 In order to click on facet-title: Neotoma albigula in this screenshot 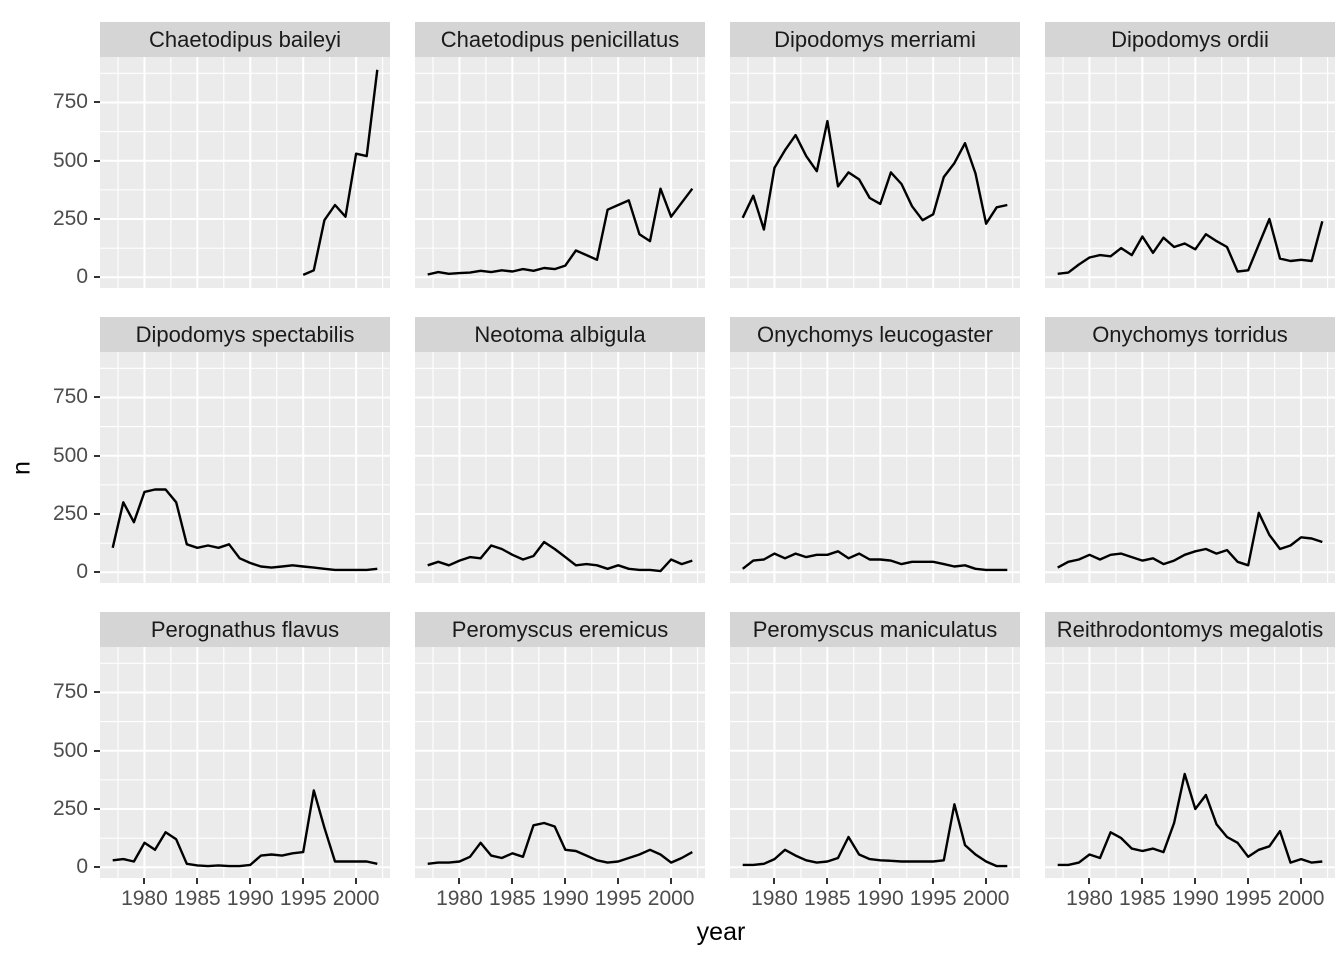, I will do `click(560, 334)`.